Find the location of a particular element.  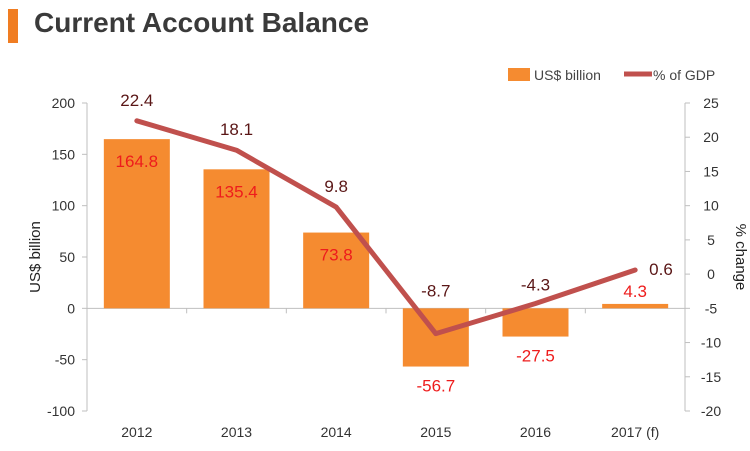

bar-value-label: 4.3 is located at coordinates (635, 291).